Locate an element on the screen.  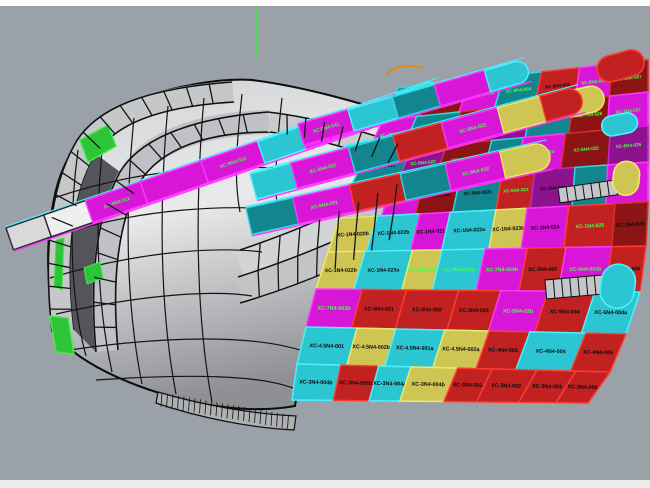
plate-label: XC-3N4-001 is located at coordinates (468, 385).